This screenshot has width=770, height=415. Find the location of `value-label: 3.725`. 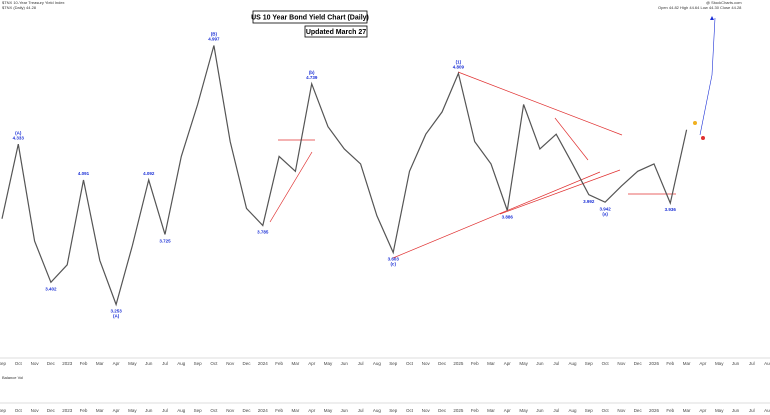

value-label: 3.725 is located at coordinates (165, 241).